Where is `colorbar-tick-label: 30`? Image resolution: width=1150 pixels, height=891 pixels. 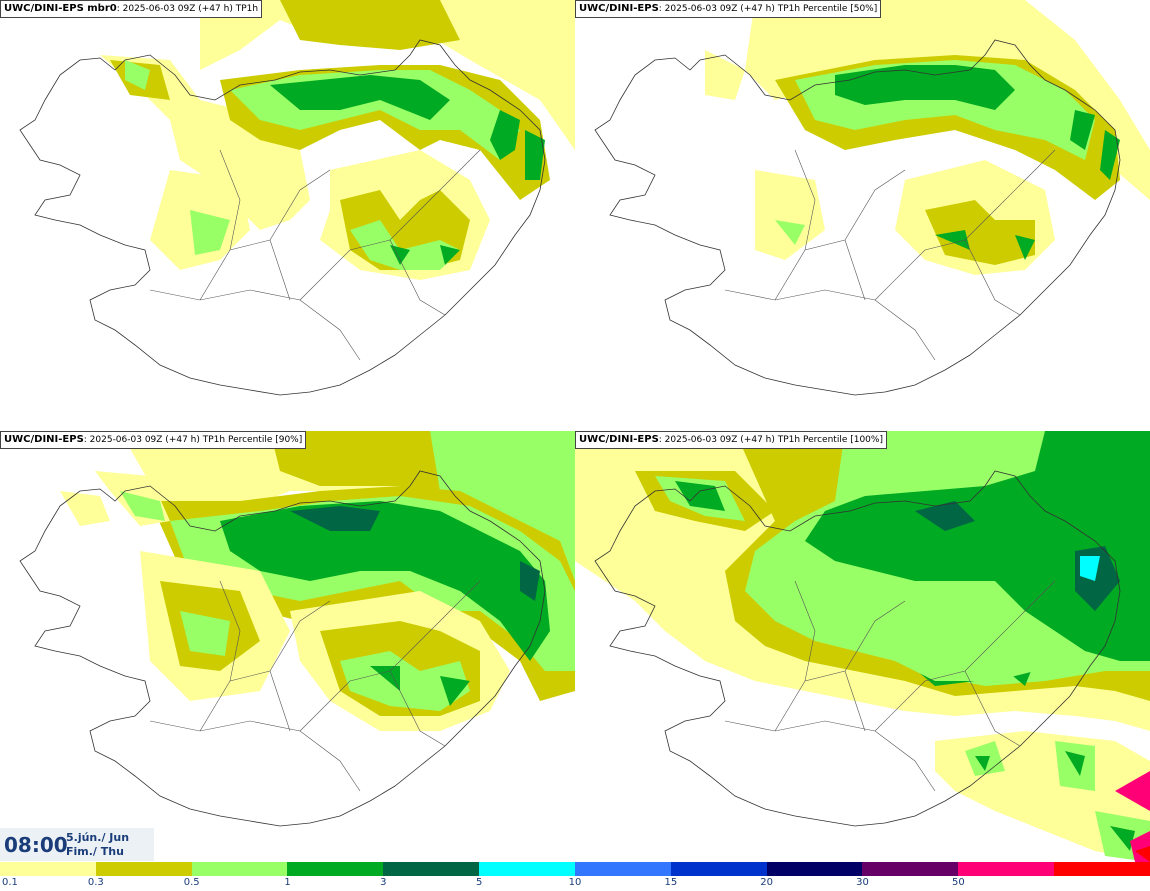
colorbar-tick-label: 30 is located at coordinates (862, 882).